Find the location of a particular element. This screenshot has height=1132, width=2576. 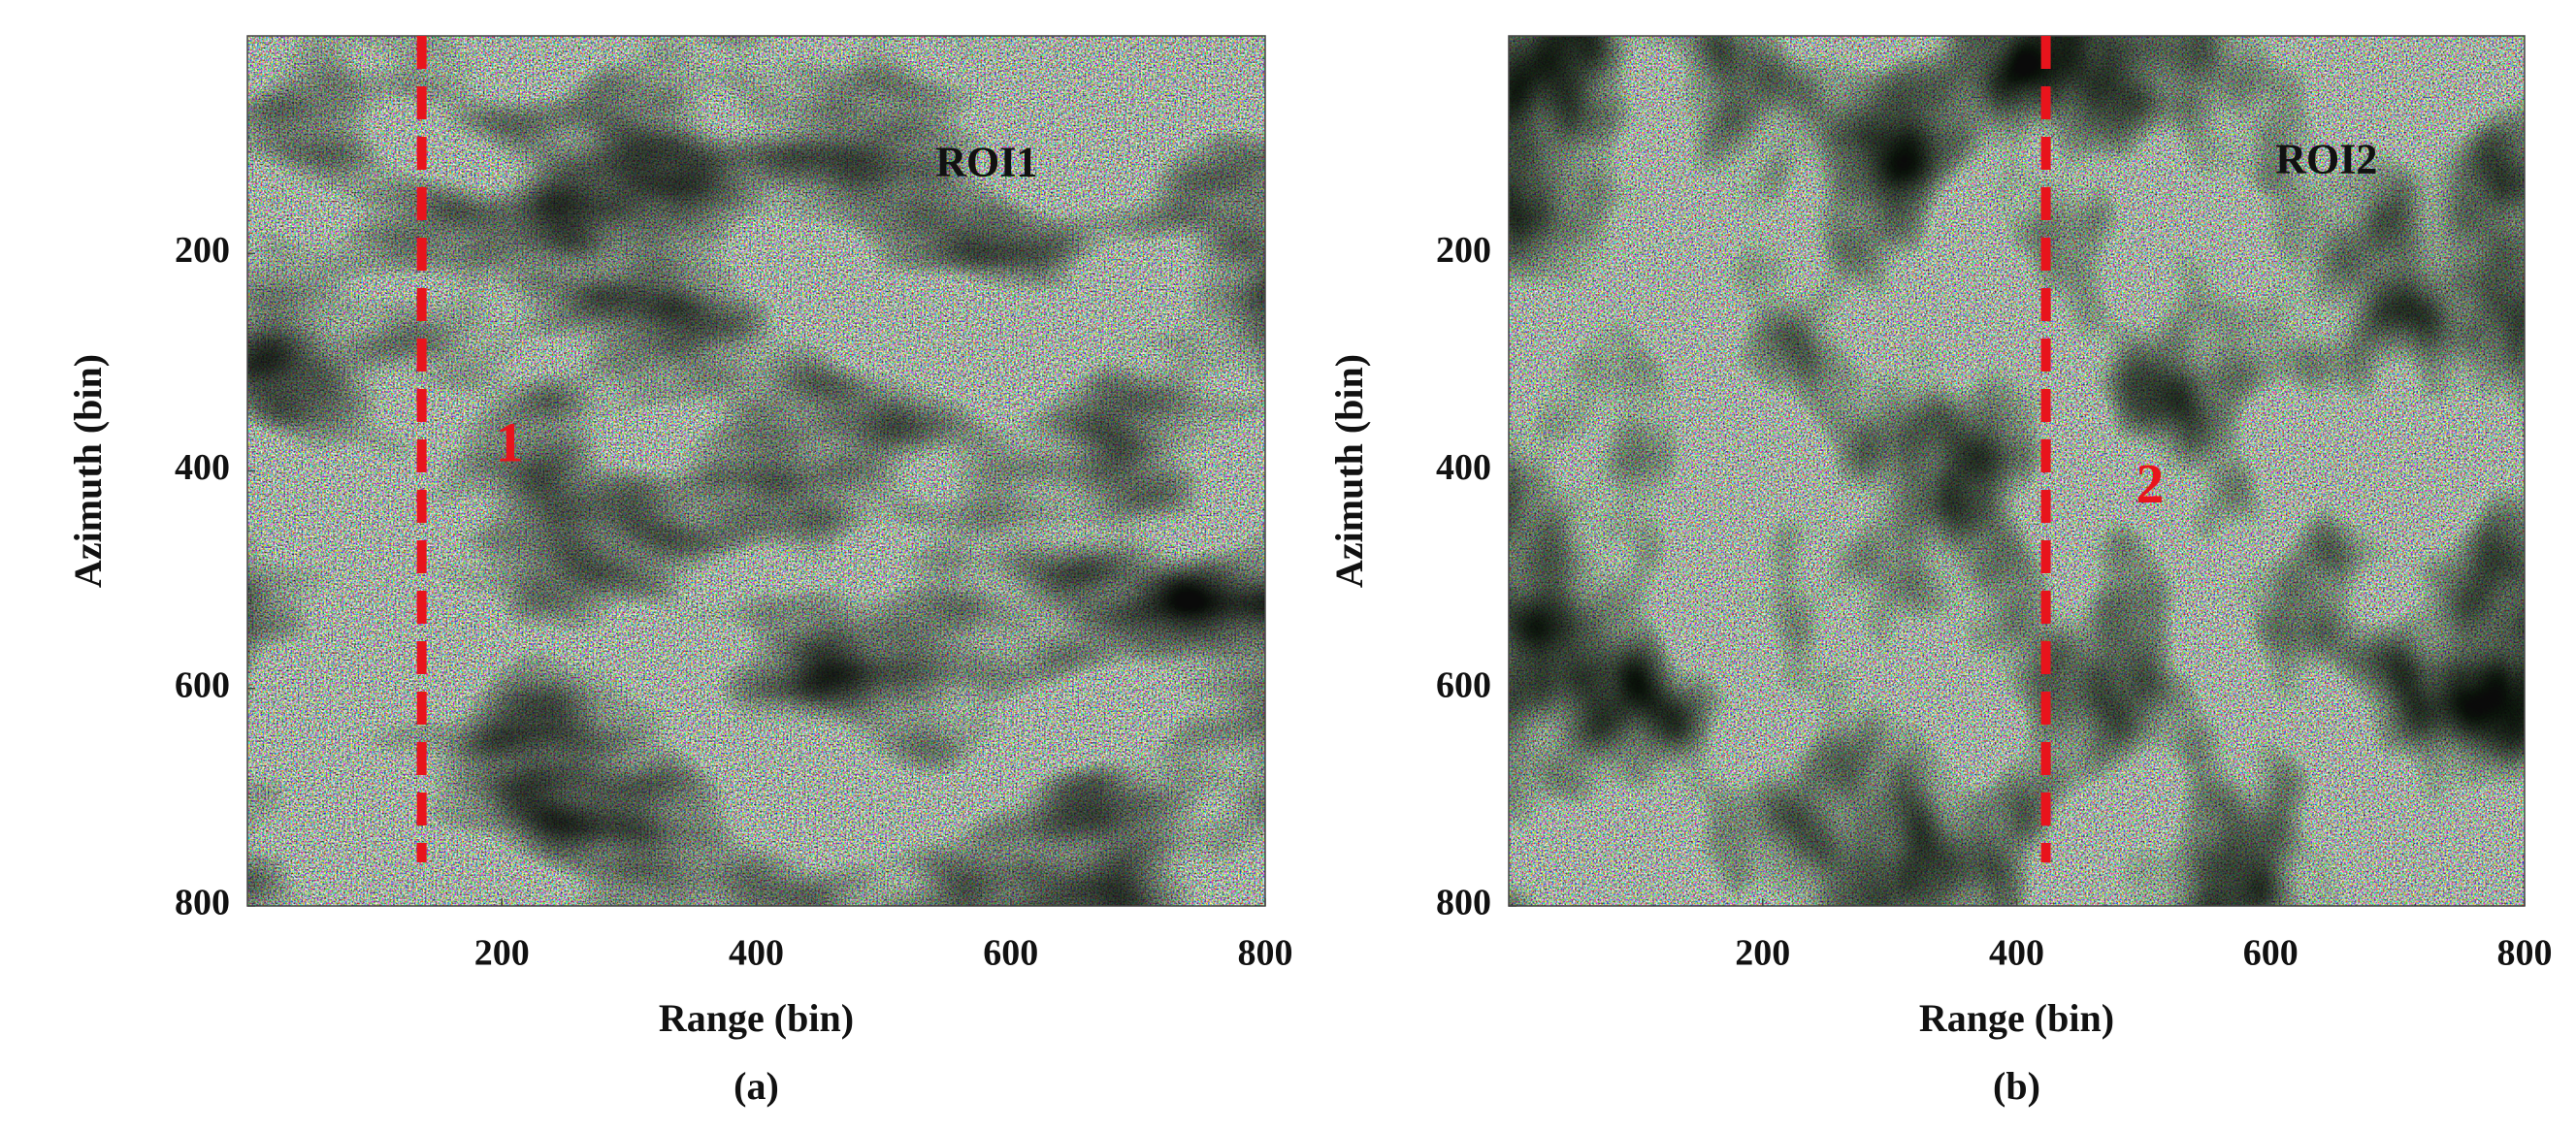

annotation: 2 is located at coordinates (2150, 483).